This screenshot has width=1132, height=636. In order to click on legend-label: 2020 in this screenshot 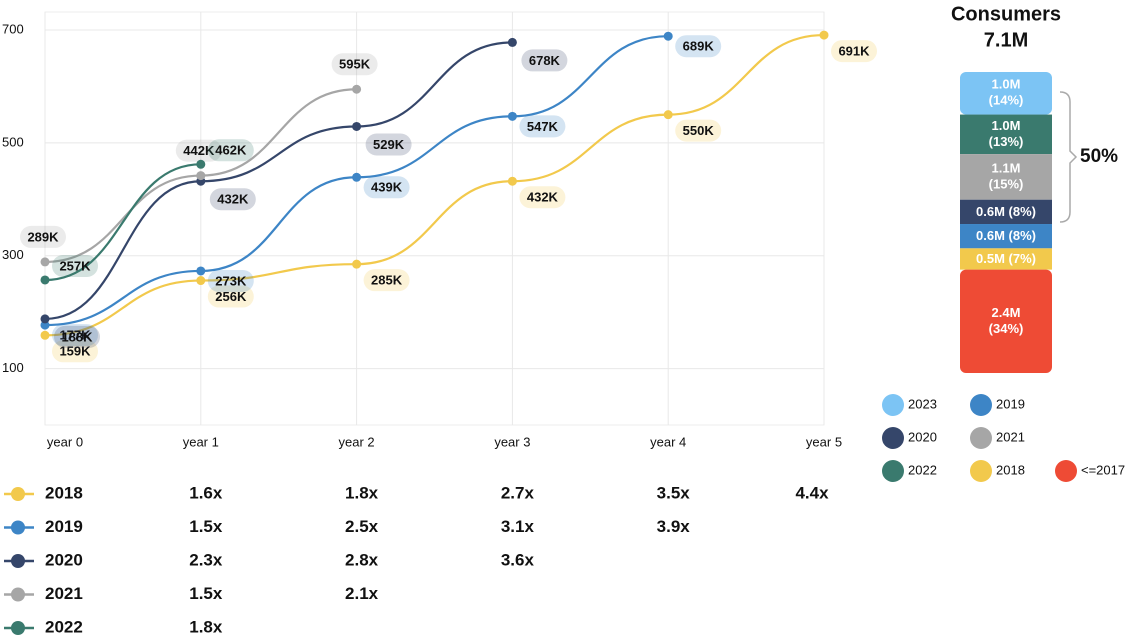, I will do `click(922, 436)`.